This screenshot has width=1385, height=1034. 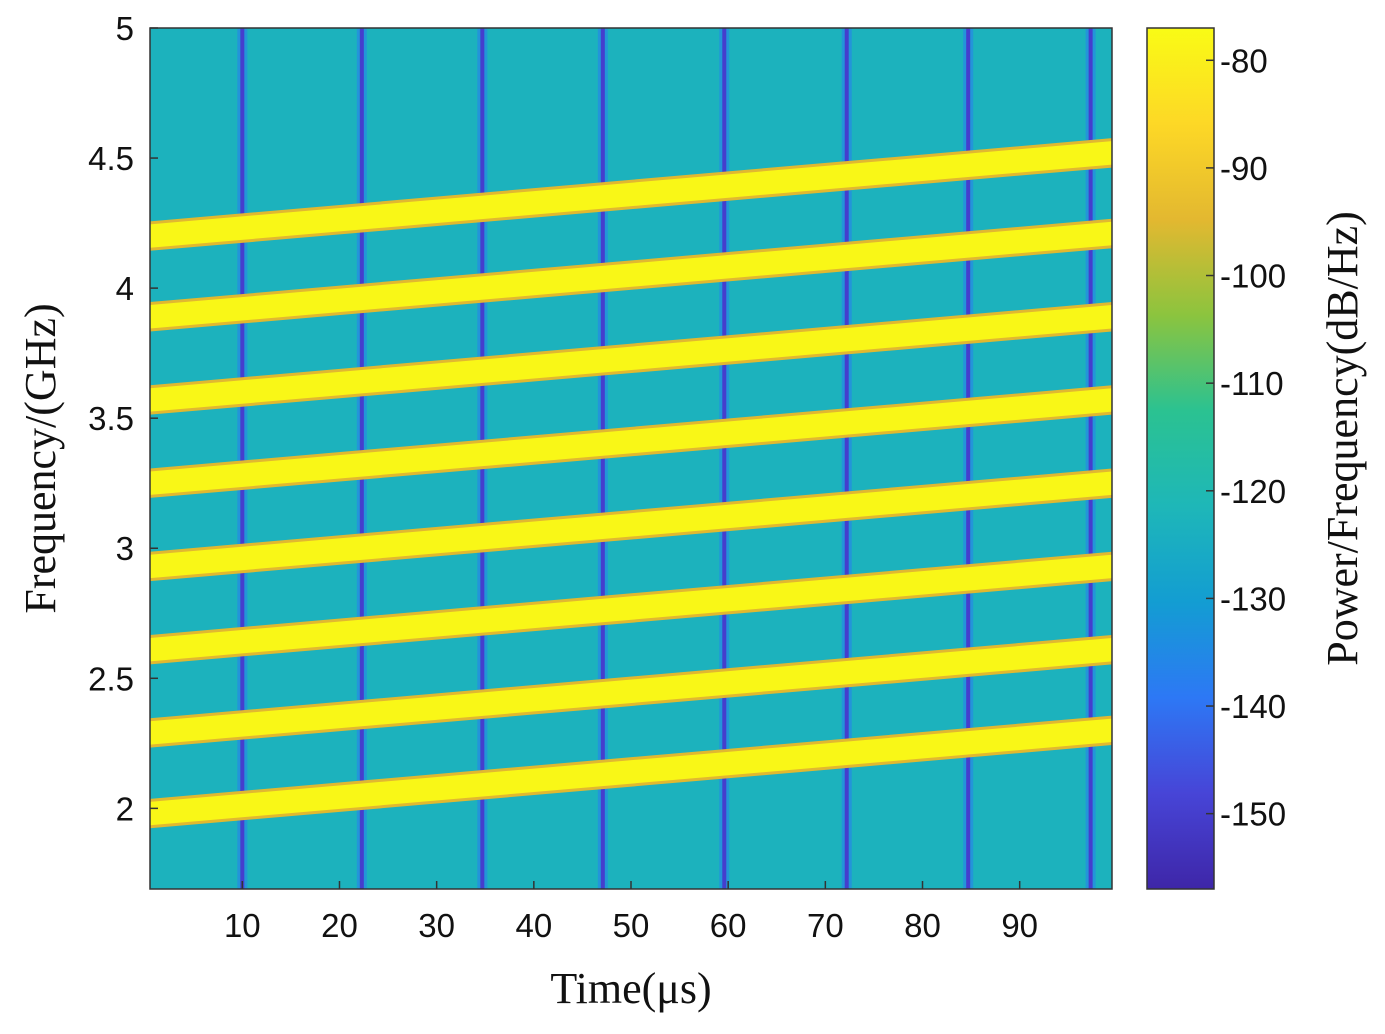 What do you see at coordinates (631, 925) in the screenshot?
I see `x-tick-label: 50` at bounding box center [631, 925].